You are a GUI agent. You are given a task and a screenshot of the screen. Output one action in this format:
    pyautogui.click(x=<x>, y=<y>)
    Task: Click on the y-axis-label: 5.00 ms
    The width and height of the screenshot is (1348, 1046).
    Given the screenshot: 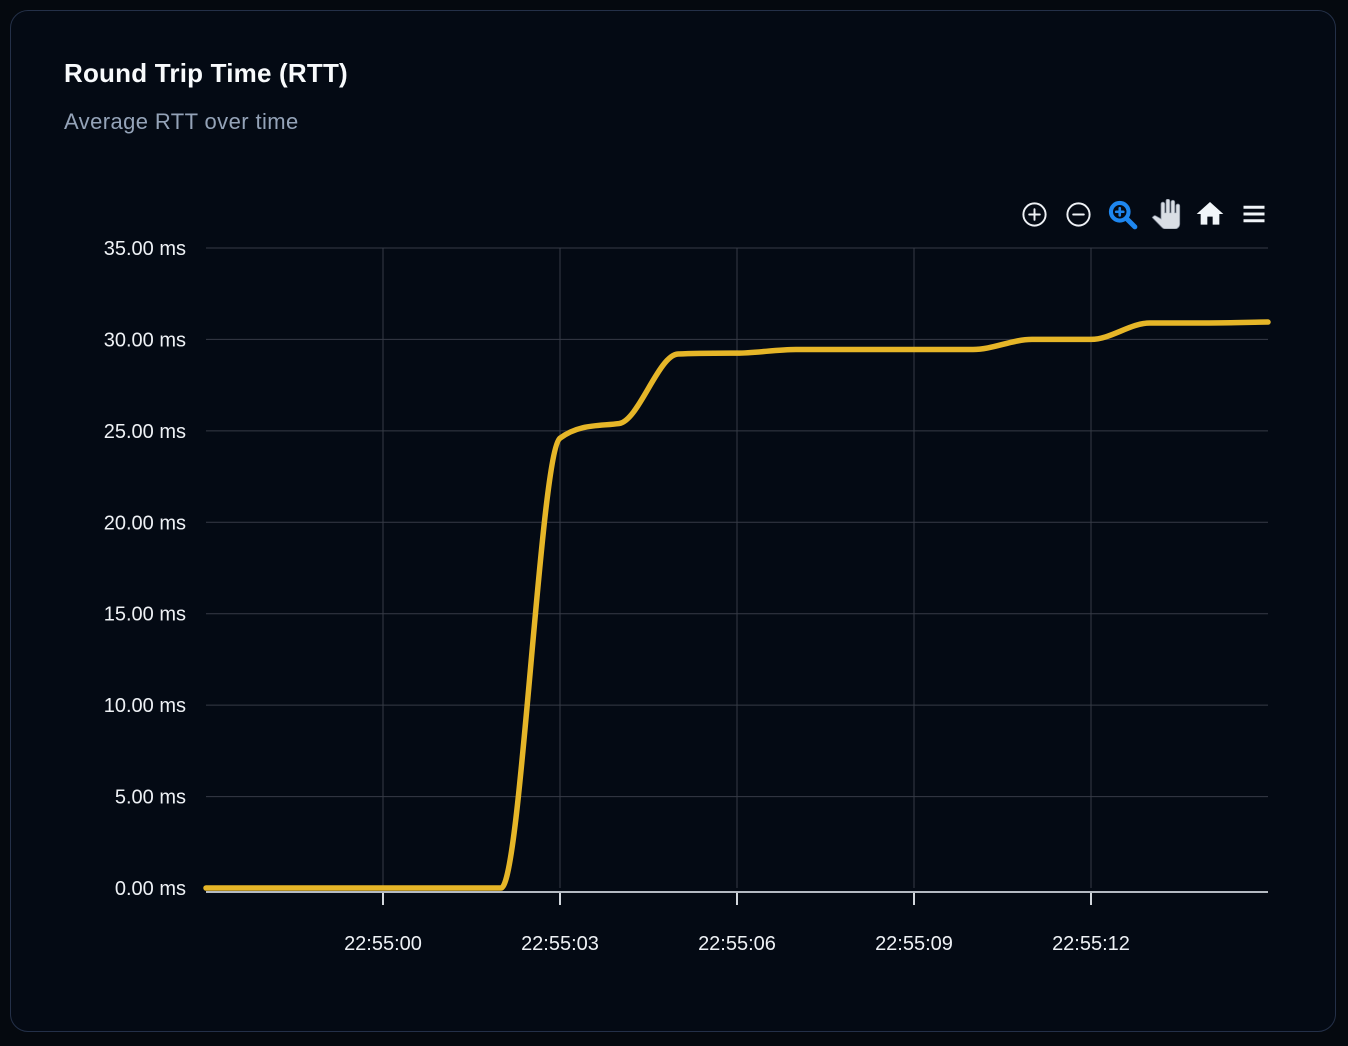 What is the action you would take?
    pyautogui.click(x=150, y=798)
    